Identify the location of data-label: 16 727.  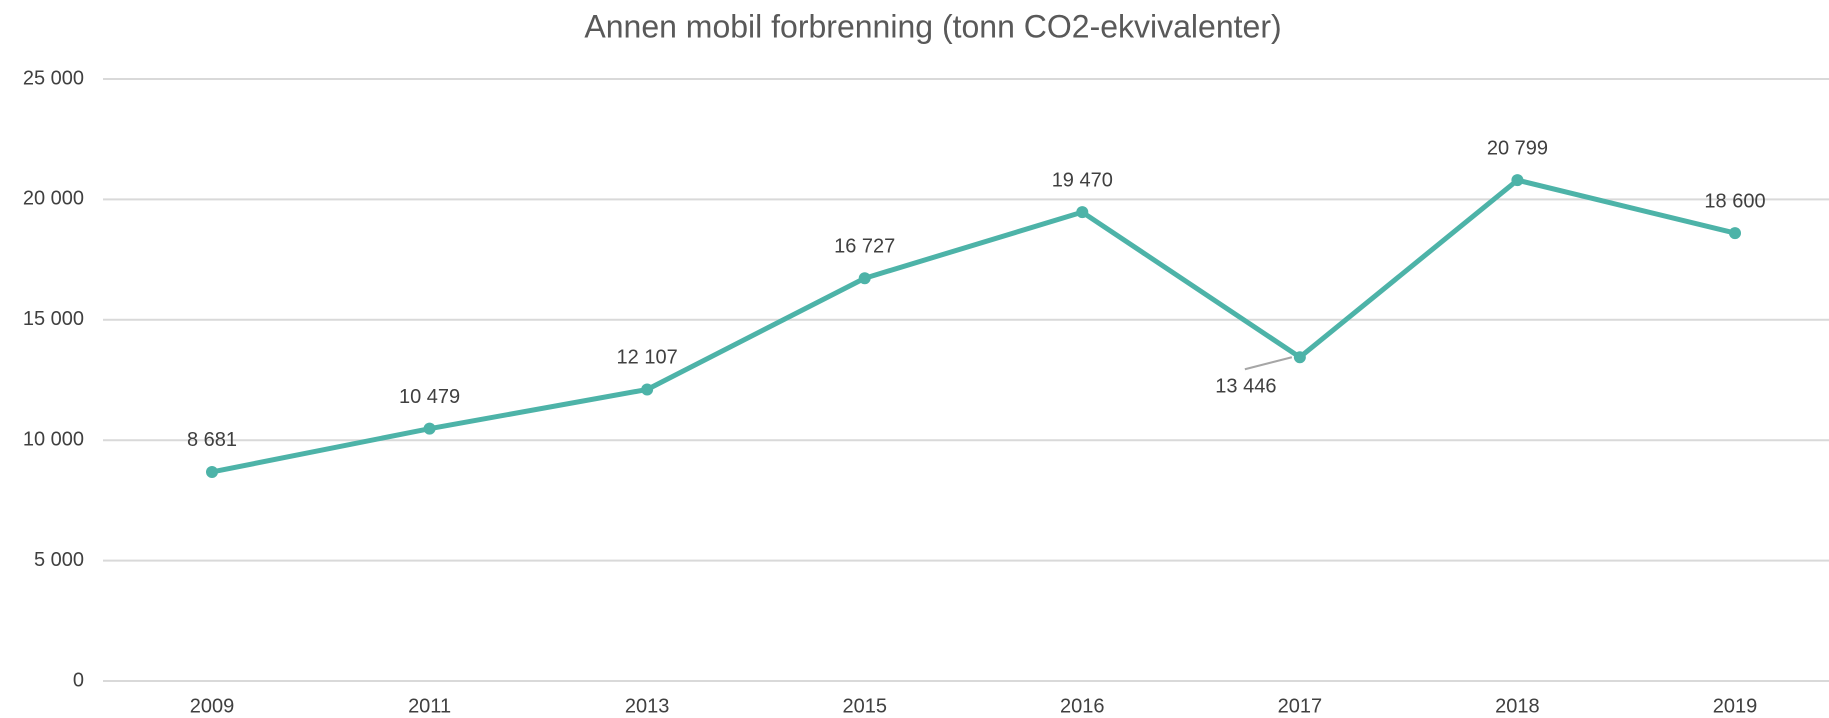
(864, 246).